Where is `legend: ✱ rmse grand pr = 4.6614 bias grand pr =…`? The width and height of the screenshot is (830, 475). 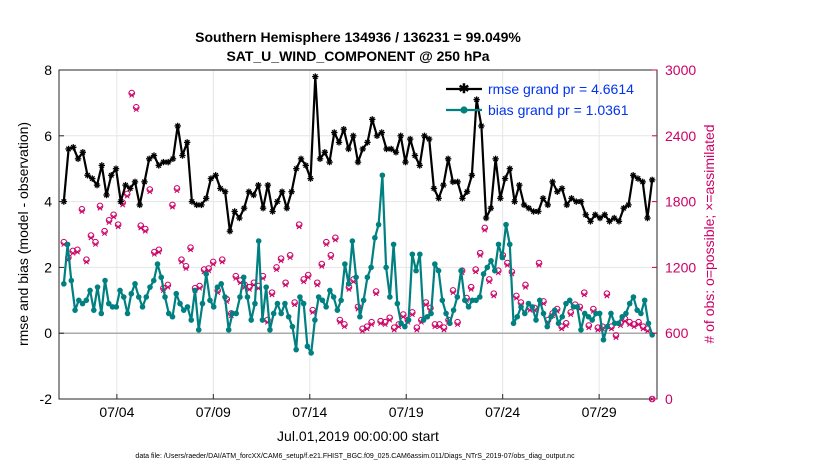
legend: ✱ rmse grand pr = 4.6614 bias grand pr =… is located at coordinates (540, 99).